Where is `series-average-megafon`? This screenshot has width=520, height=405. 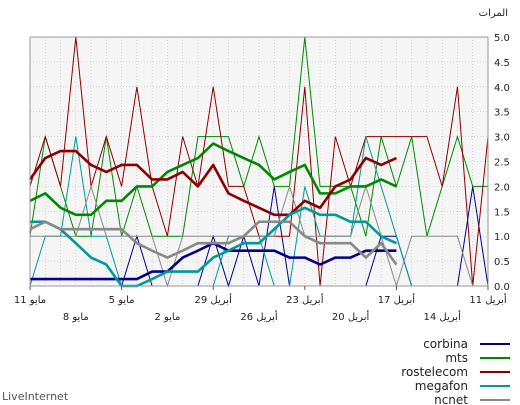
series-average-megafon is located at coordinates (213, 247).